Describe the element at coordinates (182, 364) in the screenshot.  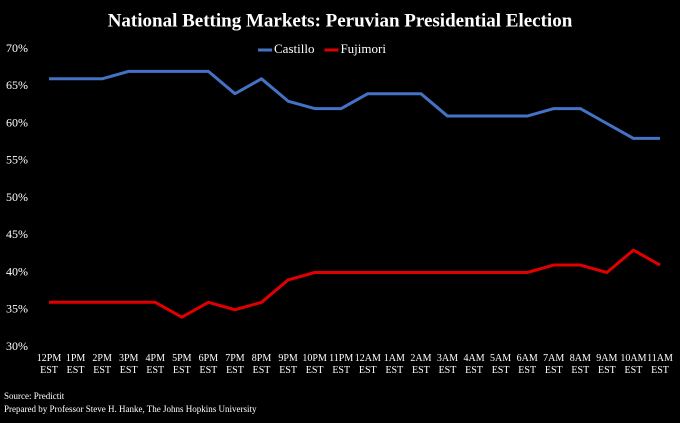
I see `x-tick-label: 5PM EST` at that location.